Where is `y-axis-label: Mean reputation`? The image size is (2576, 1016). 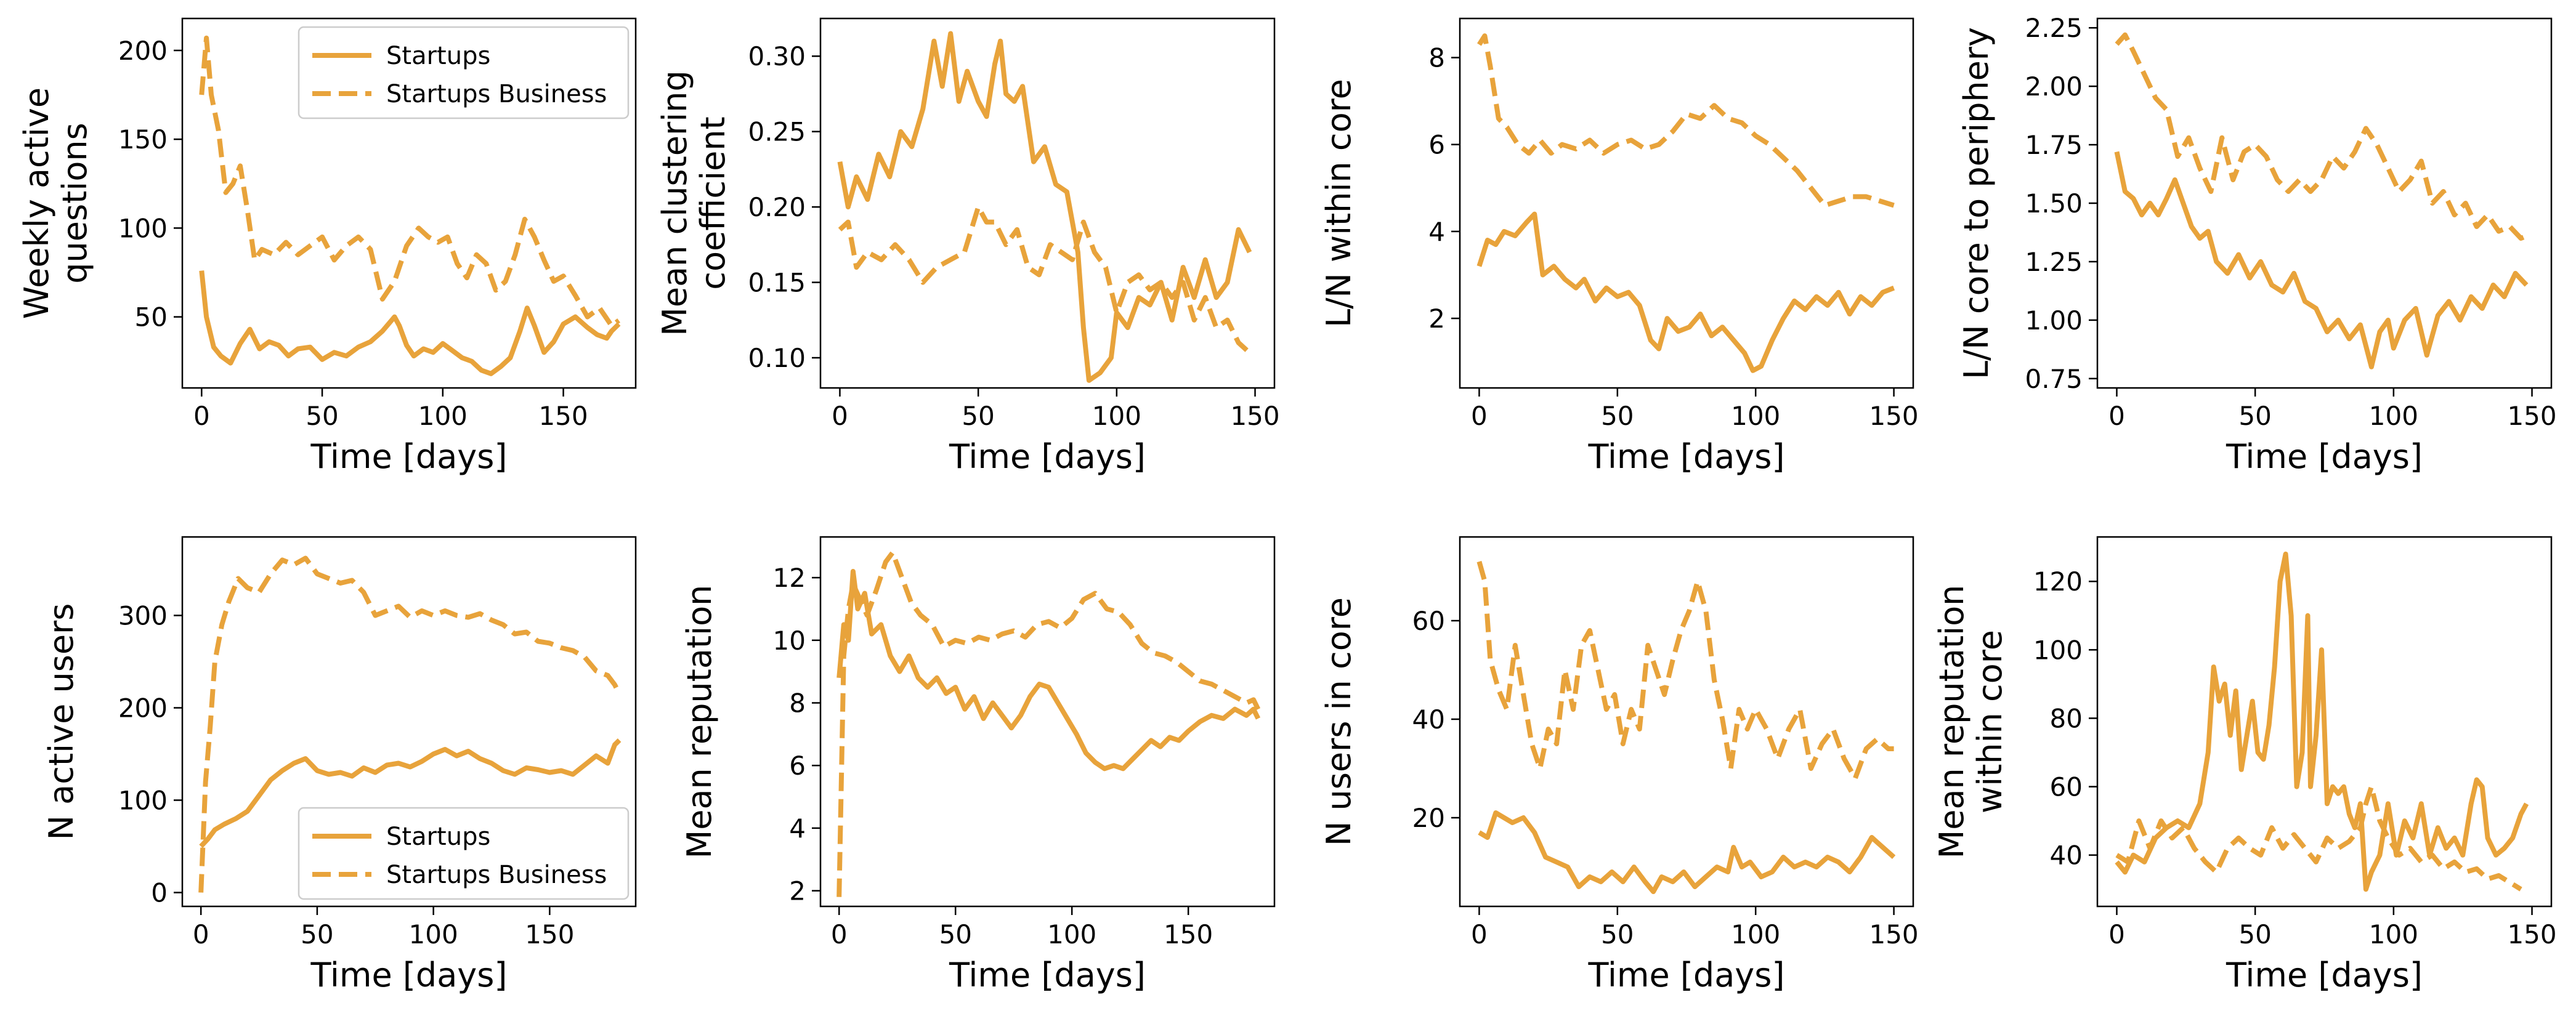
y-axis-label: Mean reputation is located at coordinates (699, 722).